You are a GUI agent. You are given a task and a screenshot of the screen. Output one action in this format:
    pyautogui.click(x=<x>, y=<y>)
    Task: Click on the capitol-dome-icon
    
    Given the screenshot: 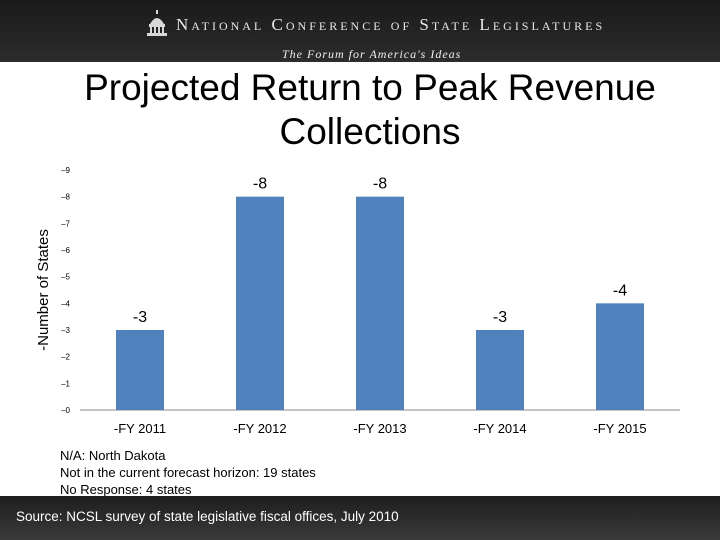 What is the action you would take?
    pyautogui.click(x=157, y=23)
    